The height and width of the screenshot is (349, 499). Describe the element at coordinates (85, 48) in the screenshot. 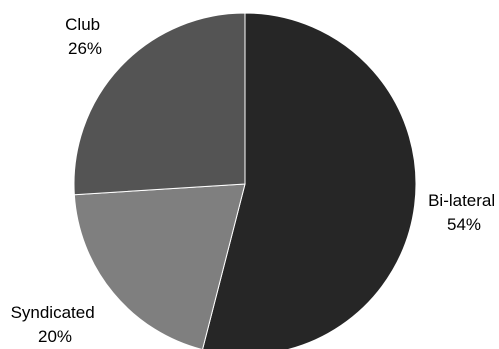

I see `label-club-value: 26%` at that location.